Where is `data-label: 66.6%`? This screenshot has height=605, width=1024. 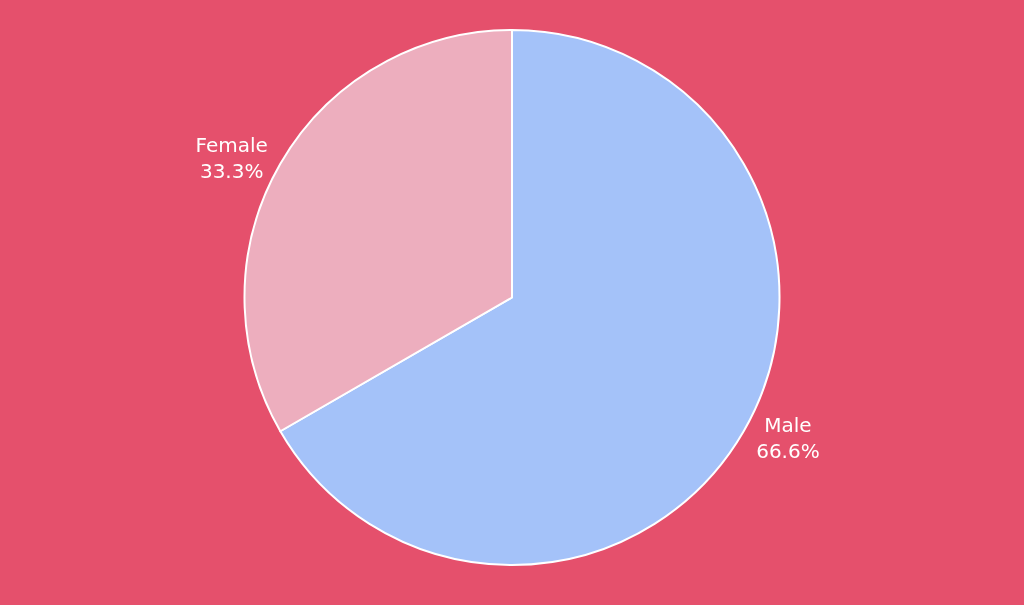
data-label: 66.6% is located at coordinates (788, 450).